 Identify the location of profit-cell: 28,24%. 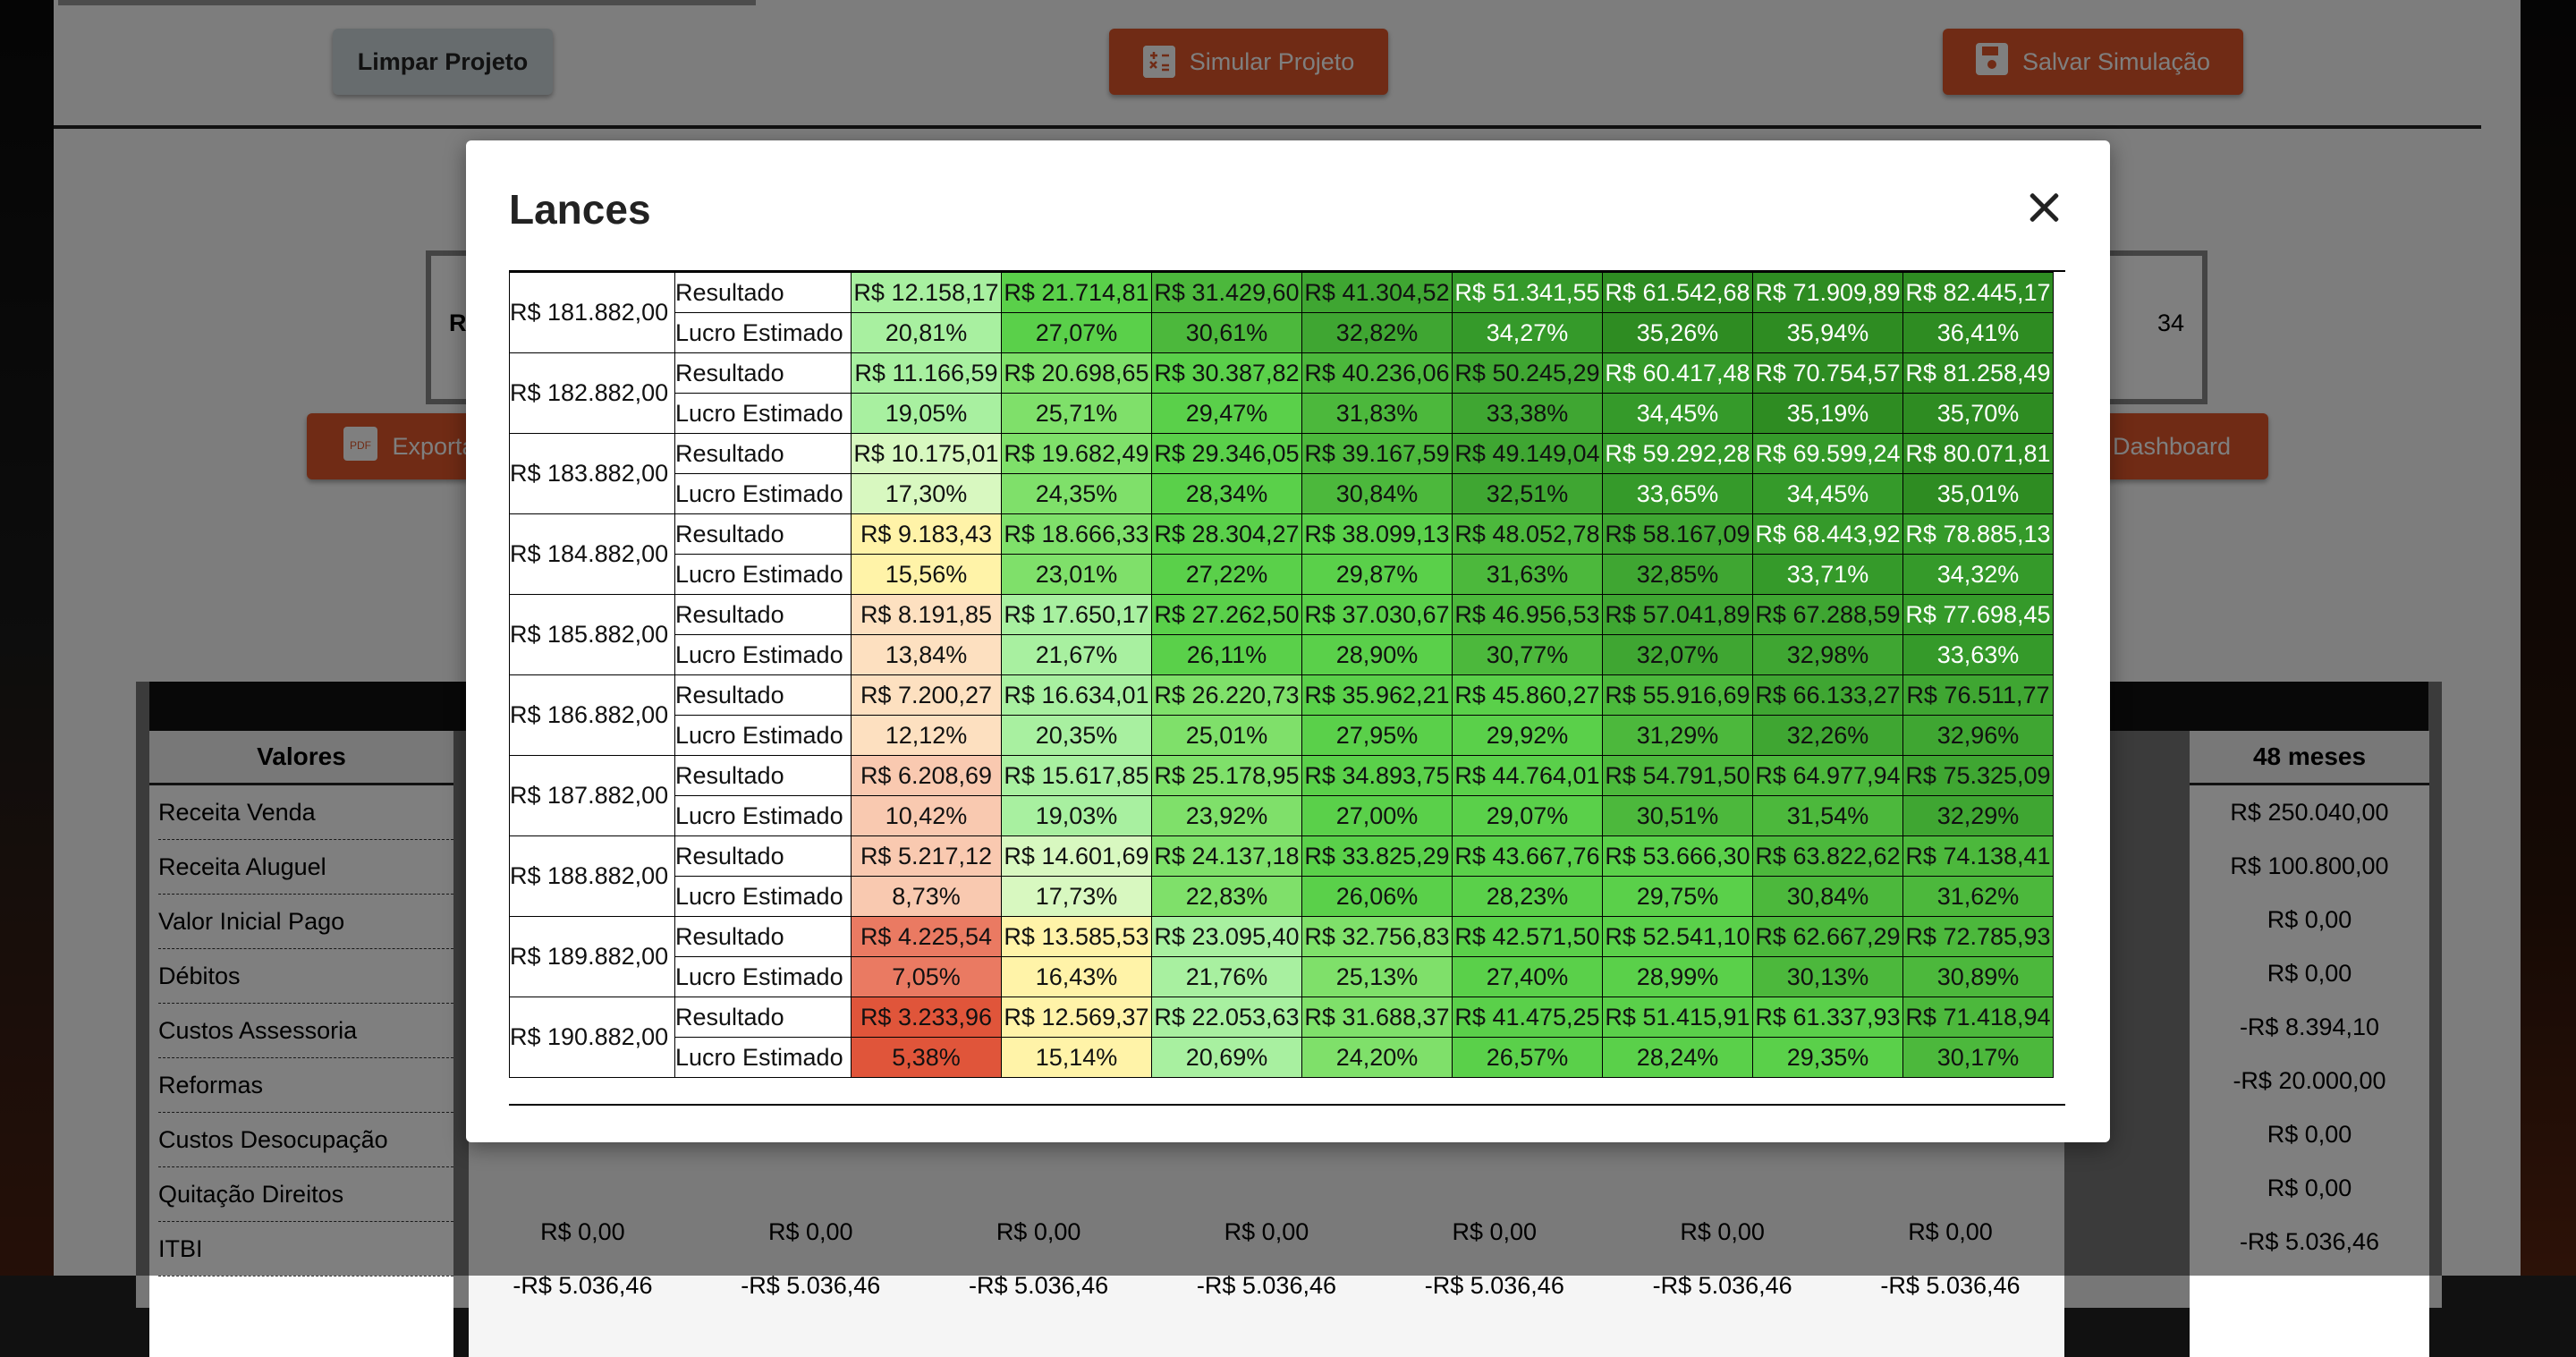
(1677, 1057).